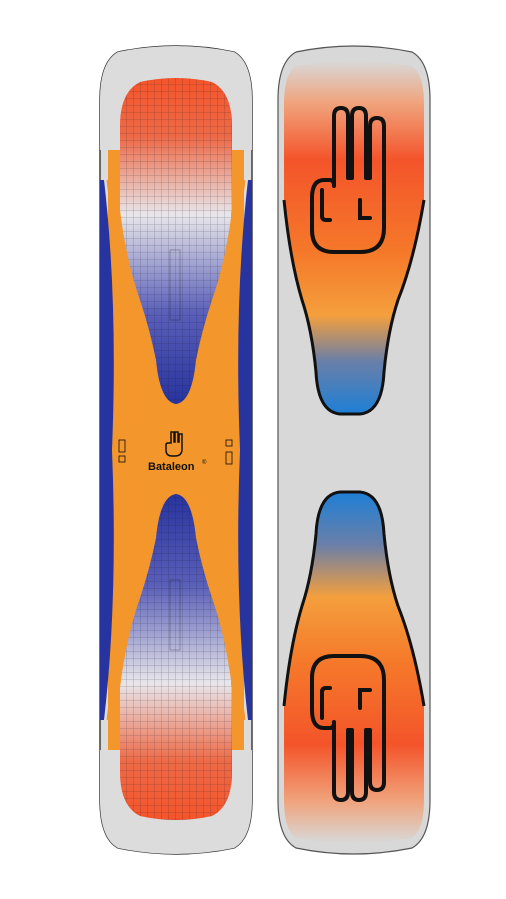 This screenshot has width=506, height=899. Describe the element at coordinates (122, 451) in the screenshot. I see `left-board-small-label-left` at that location.